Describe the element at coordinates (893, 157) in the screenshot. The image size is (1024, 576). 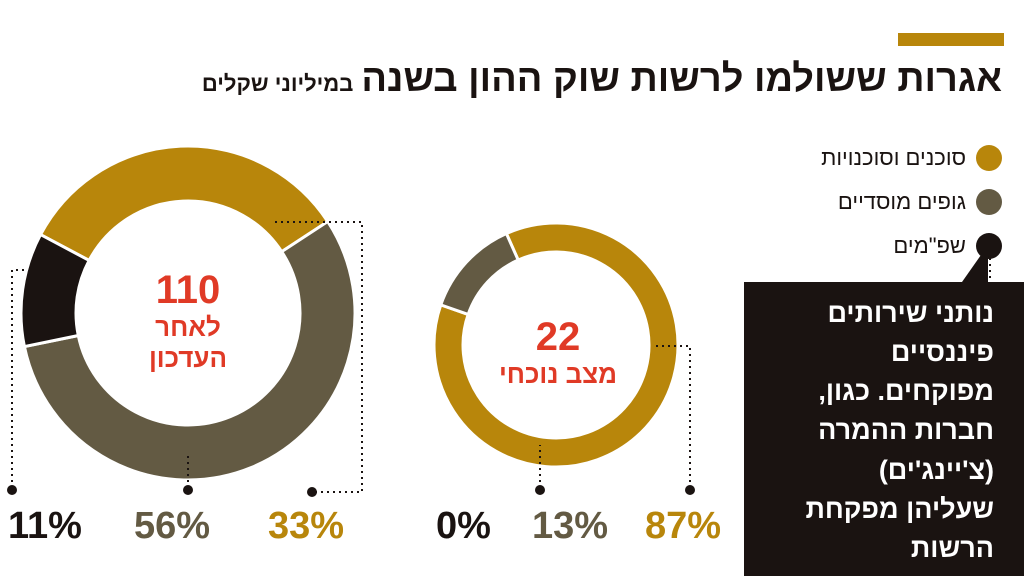
I see `legend-label-agents: סוכנים וסוכנויות` at that location.